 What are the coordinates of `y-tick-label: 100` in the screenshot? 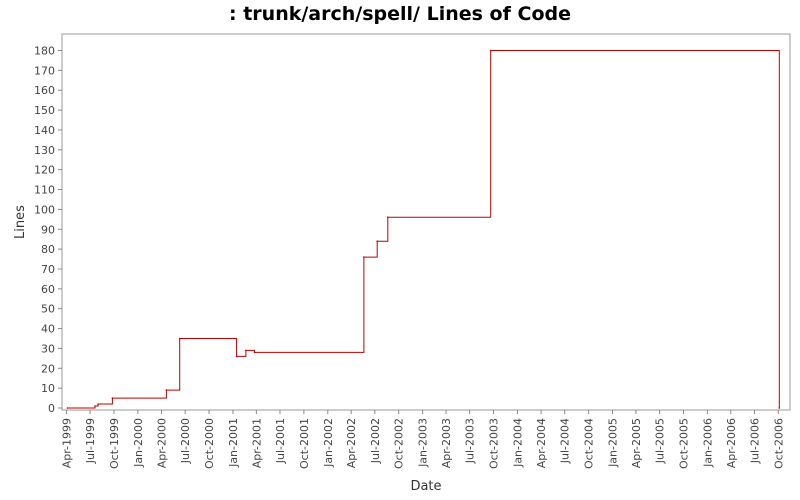 It's located at (44, 209).